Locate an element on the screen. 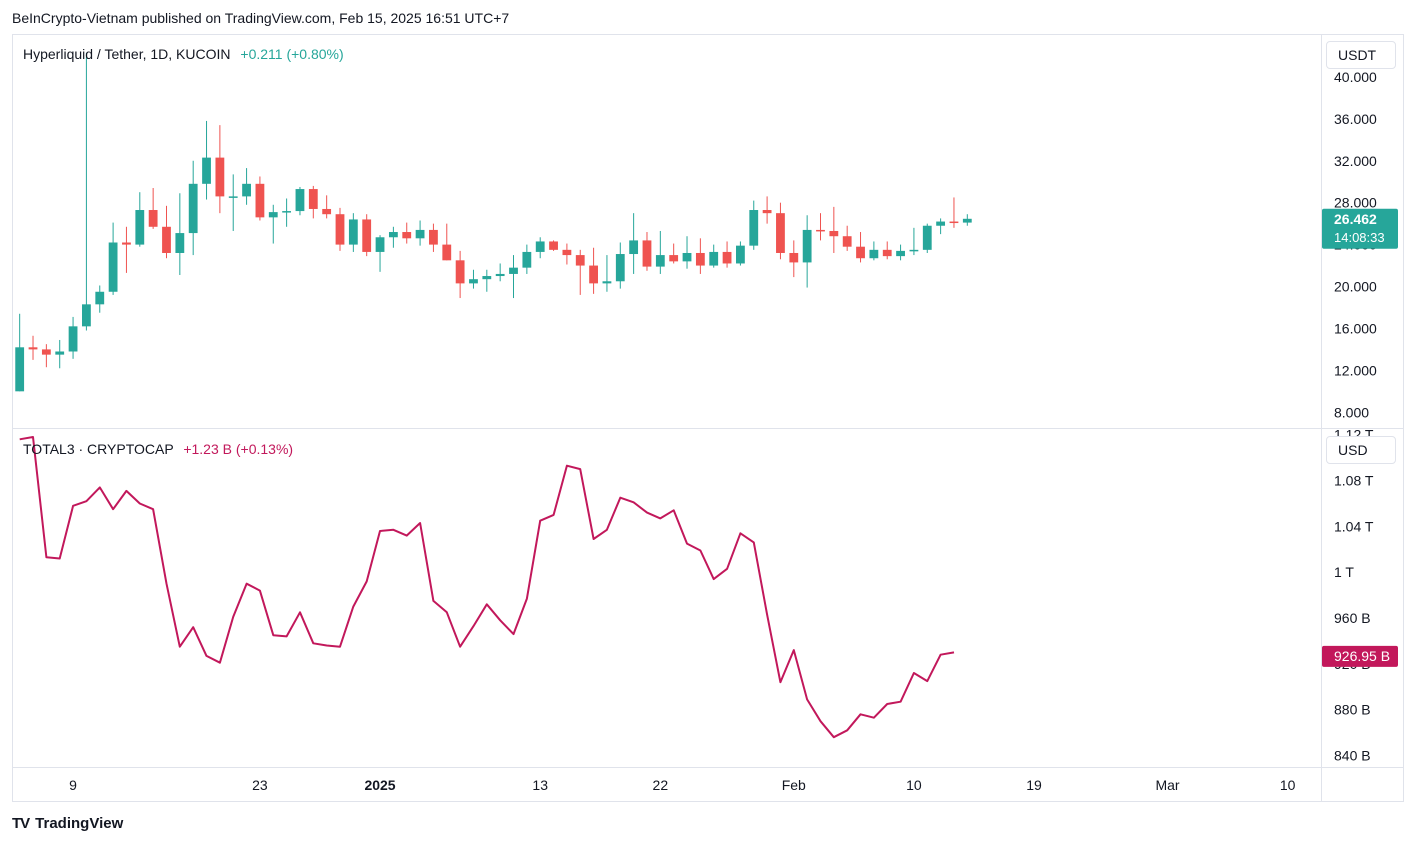 The image size is (1417, 846). top-pane-symbol: Hyperliquid / Tether, 1D, KUCOIN is located at coordinates (127, 54).